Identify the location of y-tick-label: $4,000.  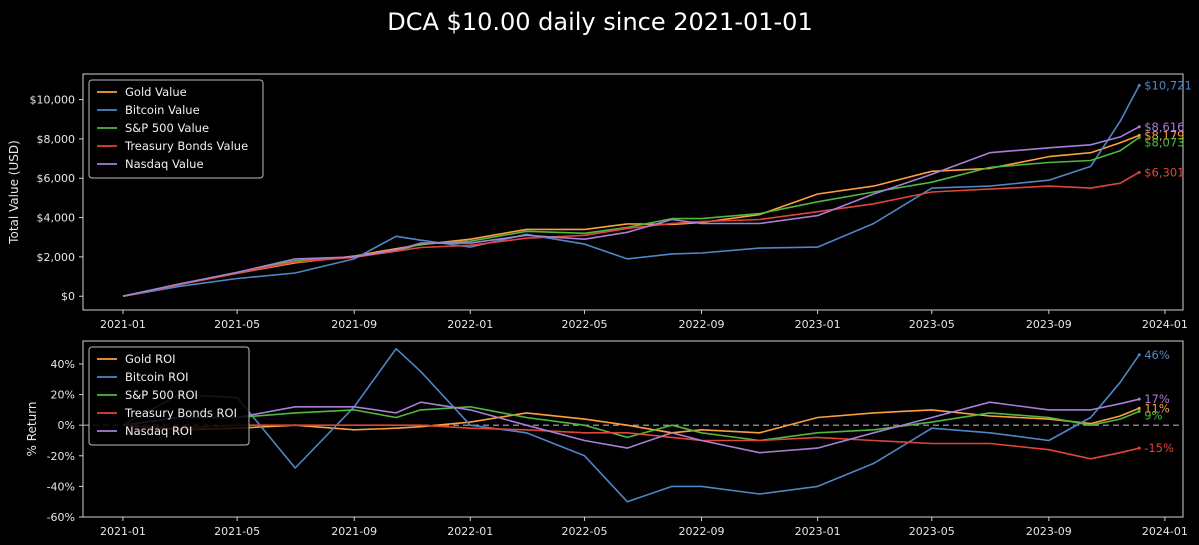
(56, 218).